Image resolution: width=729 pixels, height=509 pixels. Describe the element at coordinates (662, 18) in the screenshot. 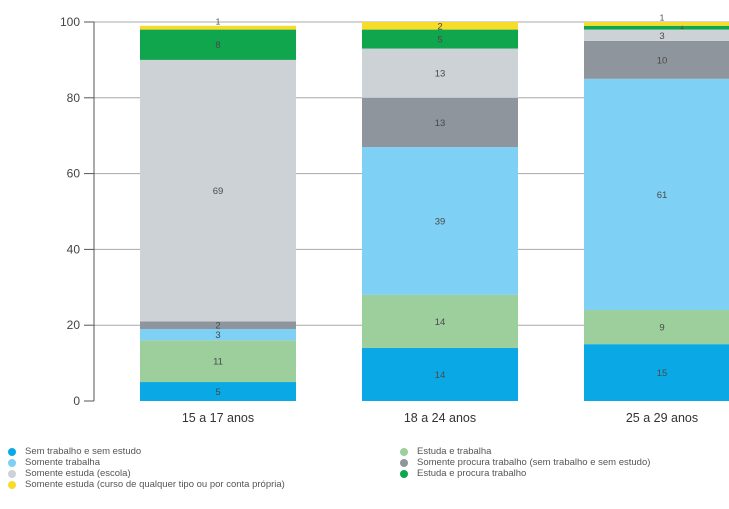

I see `data-label-25-a-29-anos-somente-estuda-curso-de-qualquer-tipo-ou-por-conta-propria: 1` at that location.